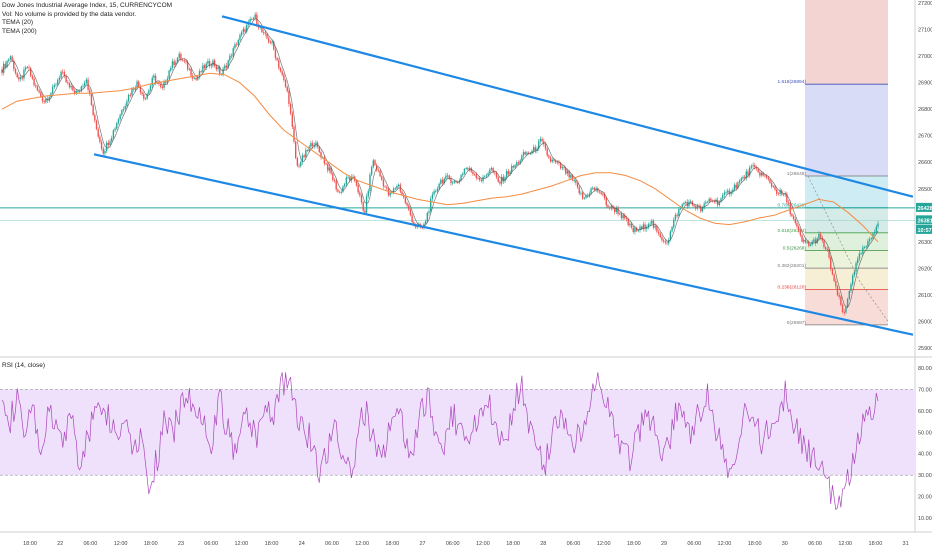  I want to click on rsi-tick-label: 30.00, so click(925, 476).